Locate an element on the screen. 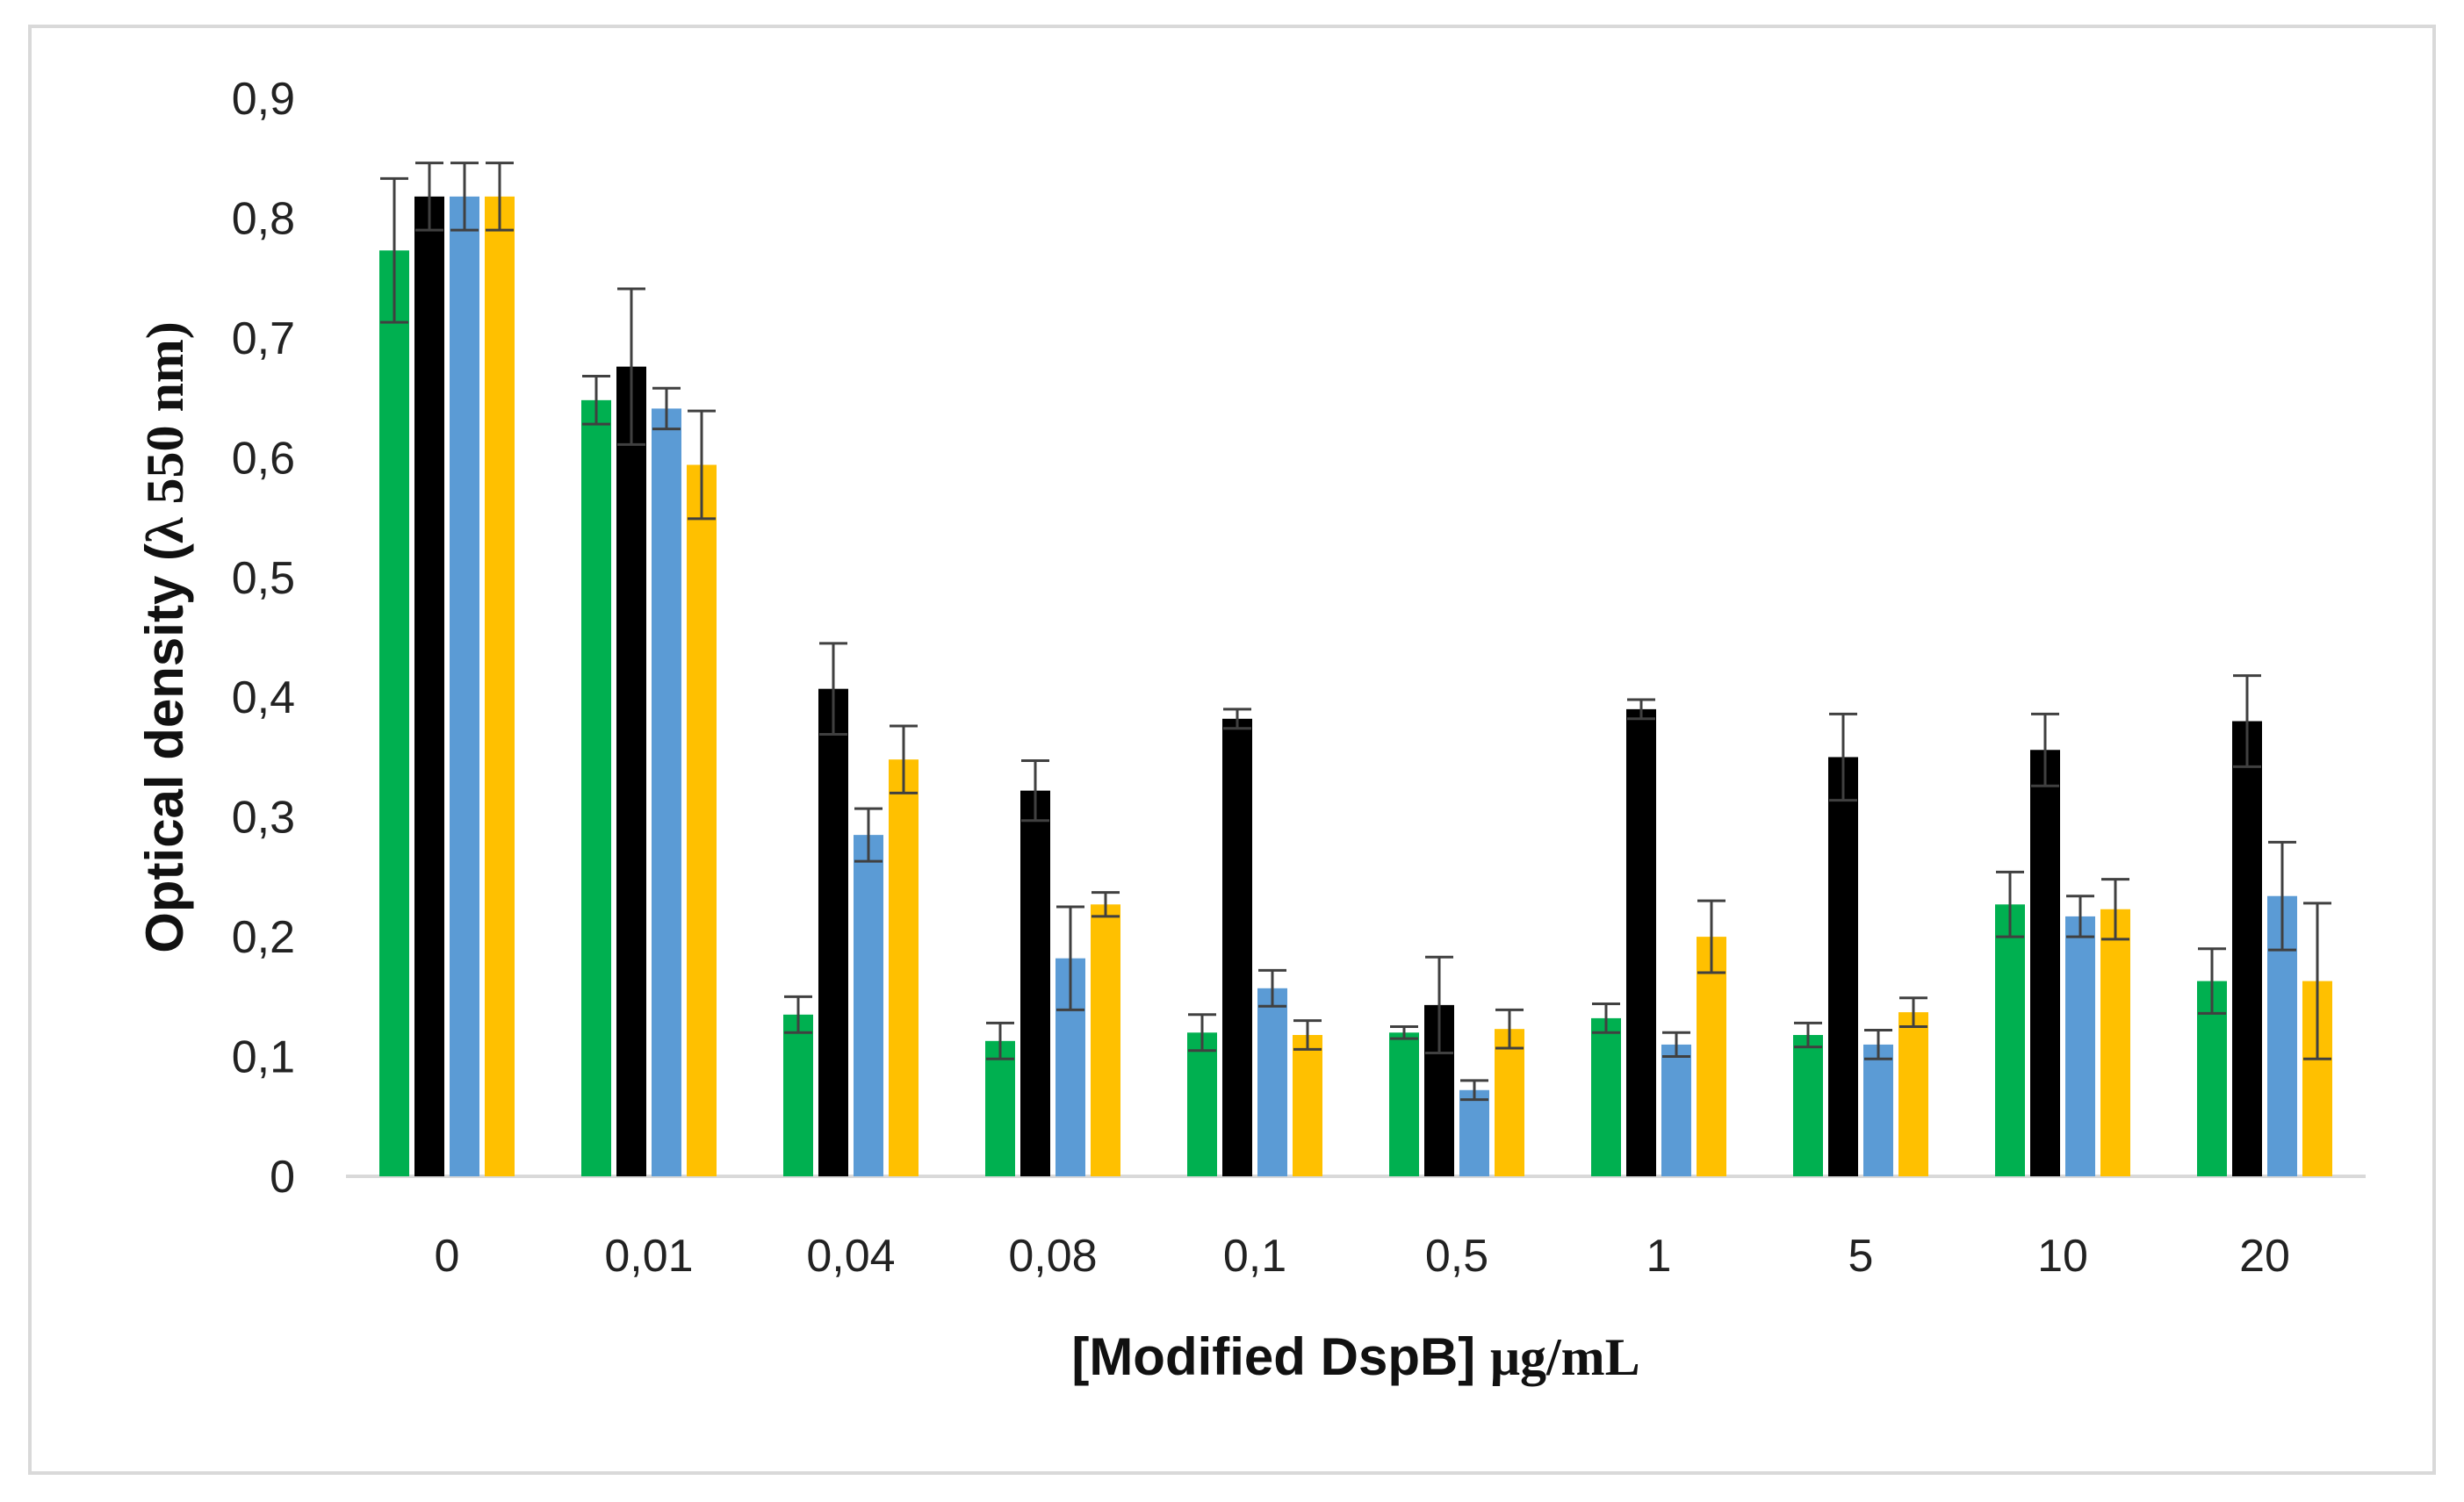  x-axis-title-unit: μg/mL is located at coordinates (1565, 1357).